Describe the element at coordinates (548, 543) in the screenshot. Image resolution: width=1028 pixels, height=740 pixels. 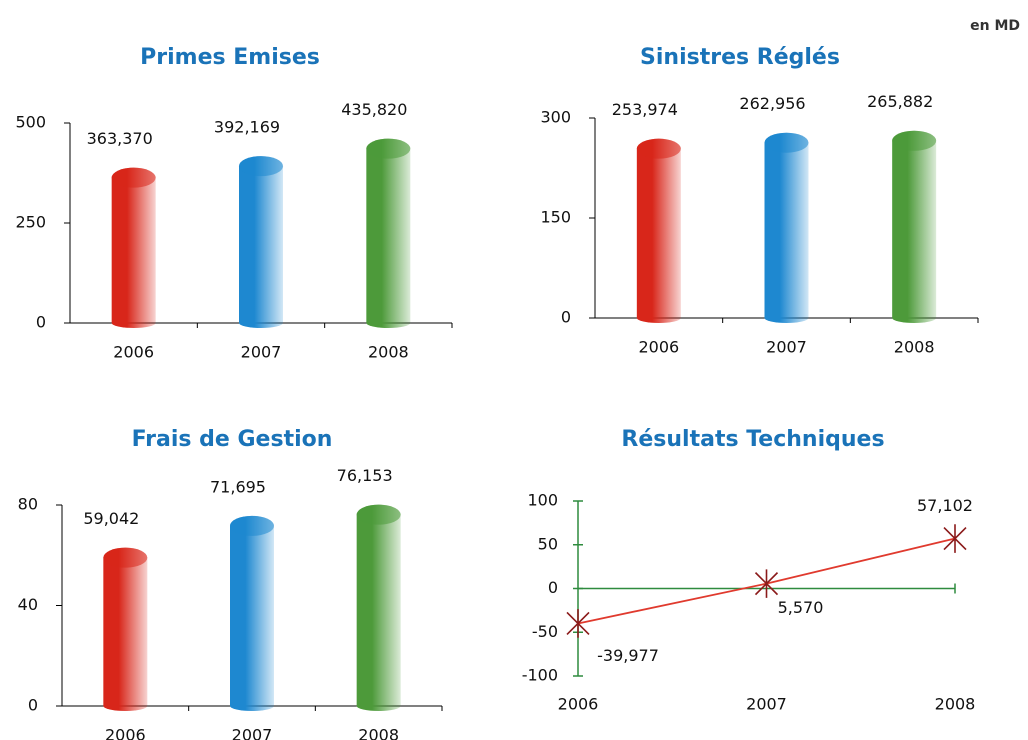
I see `y-tick-label: 50` at that location.